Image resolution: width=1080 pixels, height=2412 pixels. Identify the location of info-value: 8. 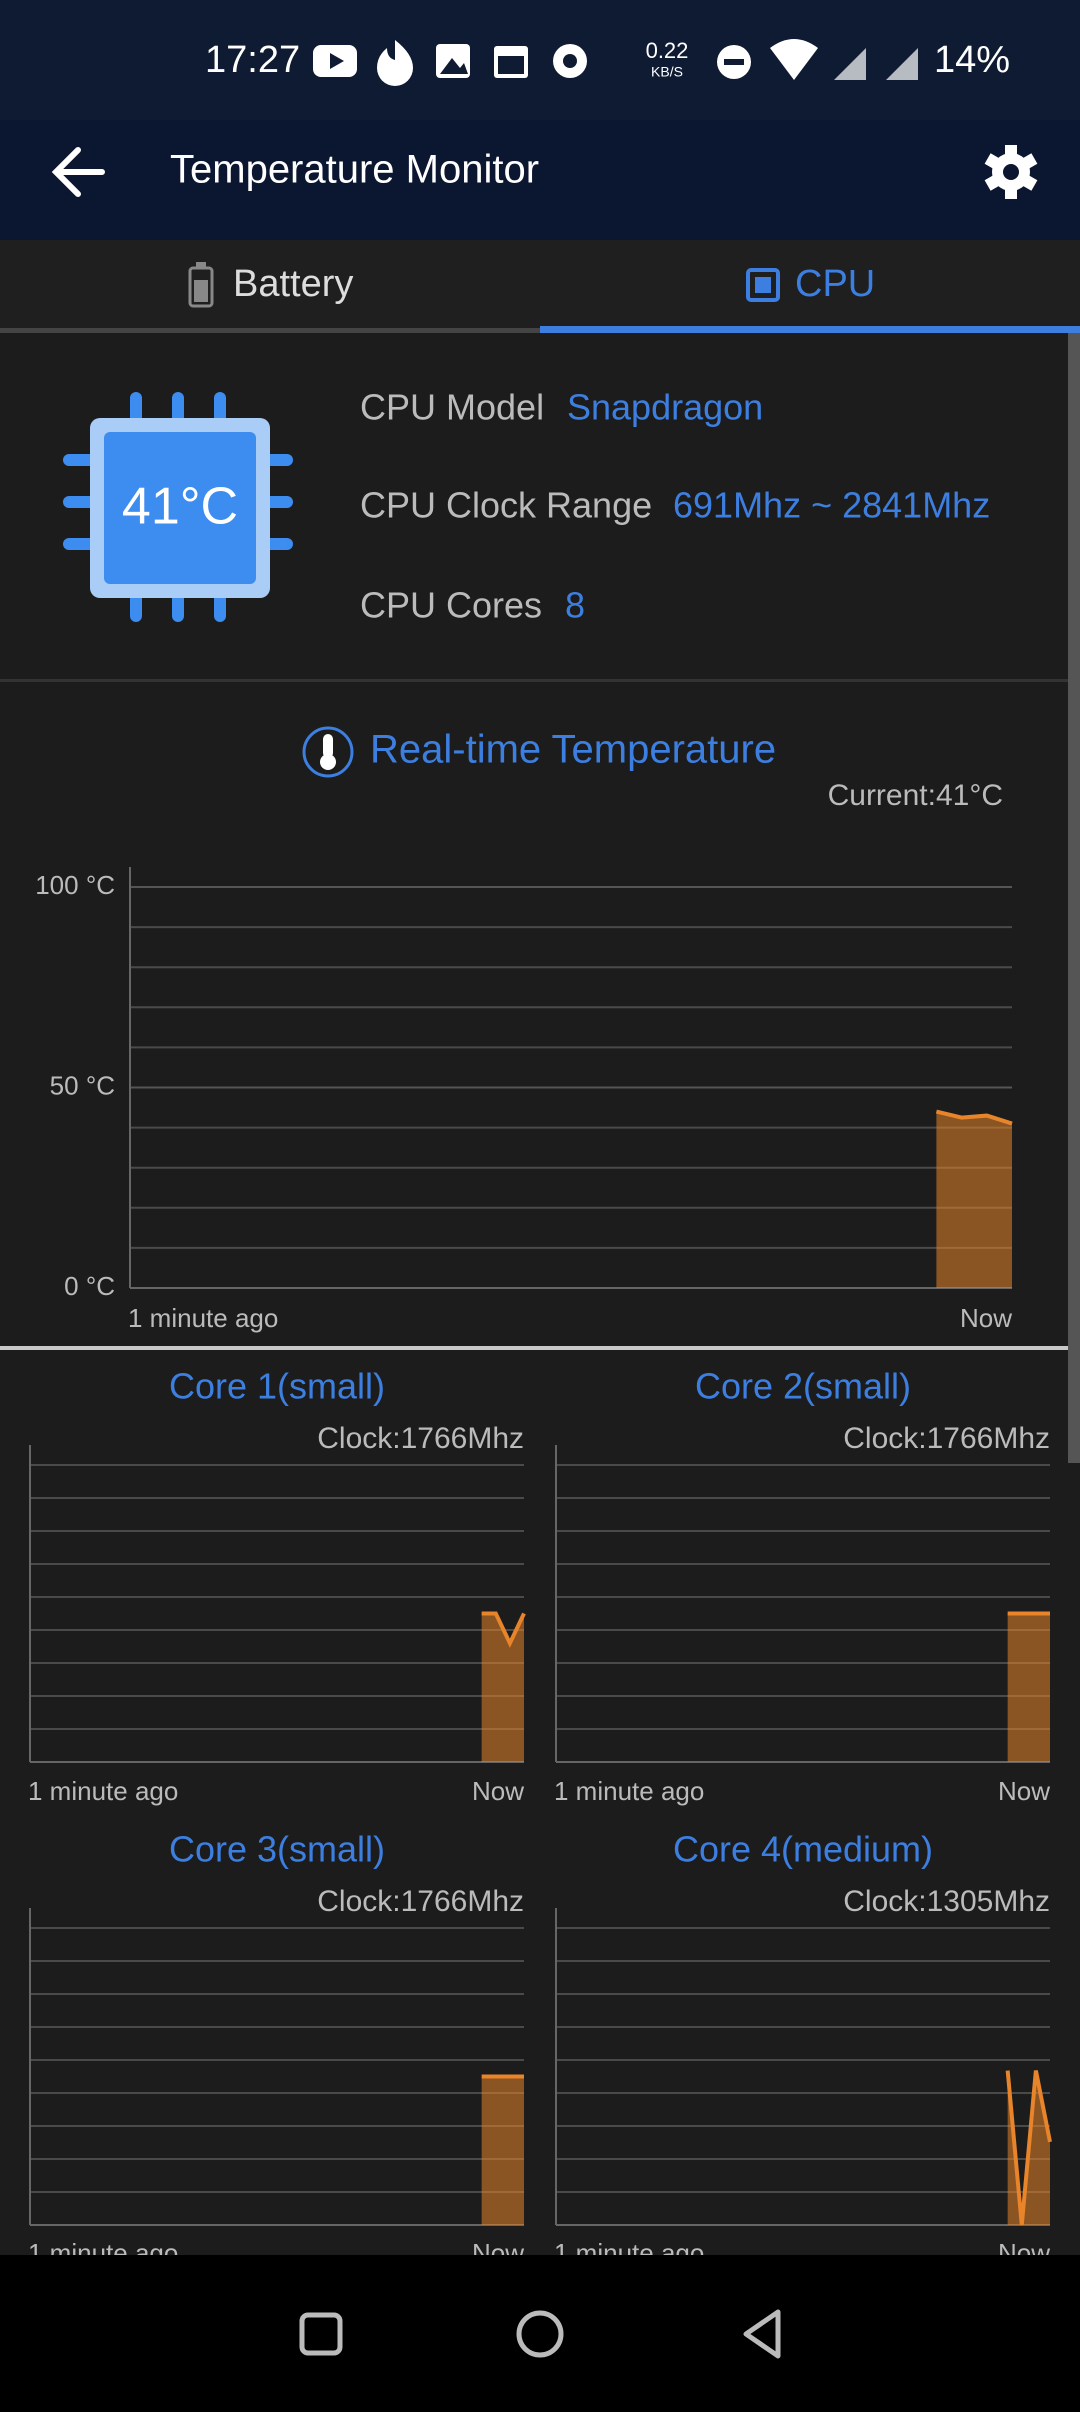
(575, 605).